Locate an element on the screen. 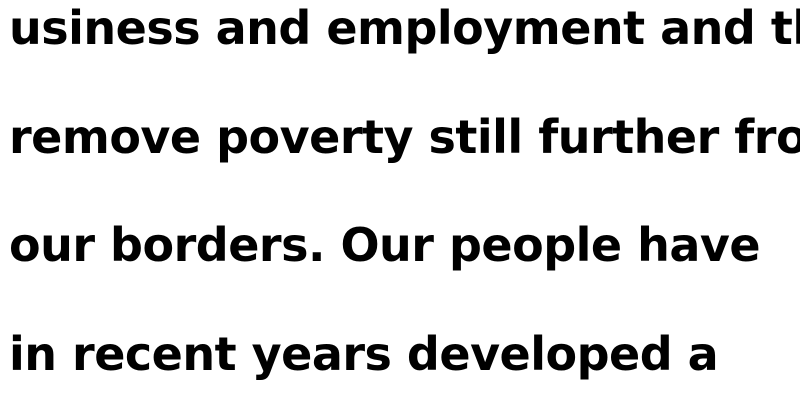  text-line-1: usiness and employment and the is located at coordinates (404, 28).